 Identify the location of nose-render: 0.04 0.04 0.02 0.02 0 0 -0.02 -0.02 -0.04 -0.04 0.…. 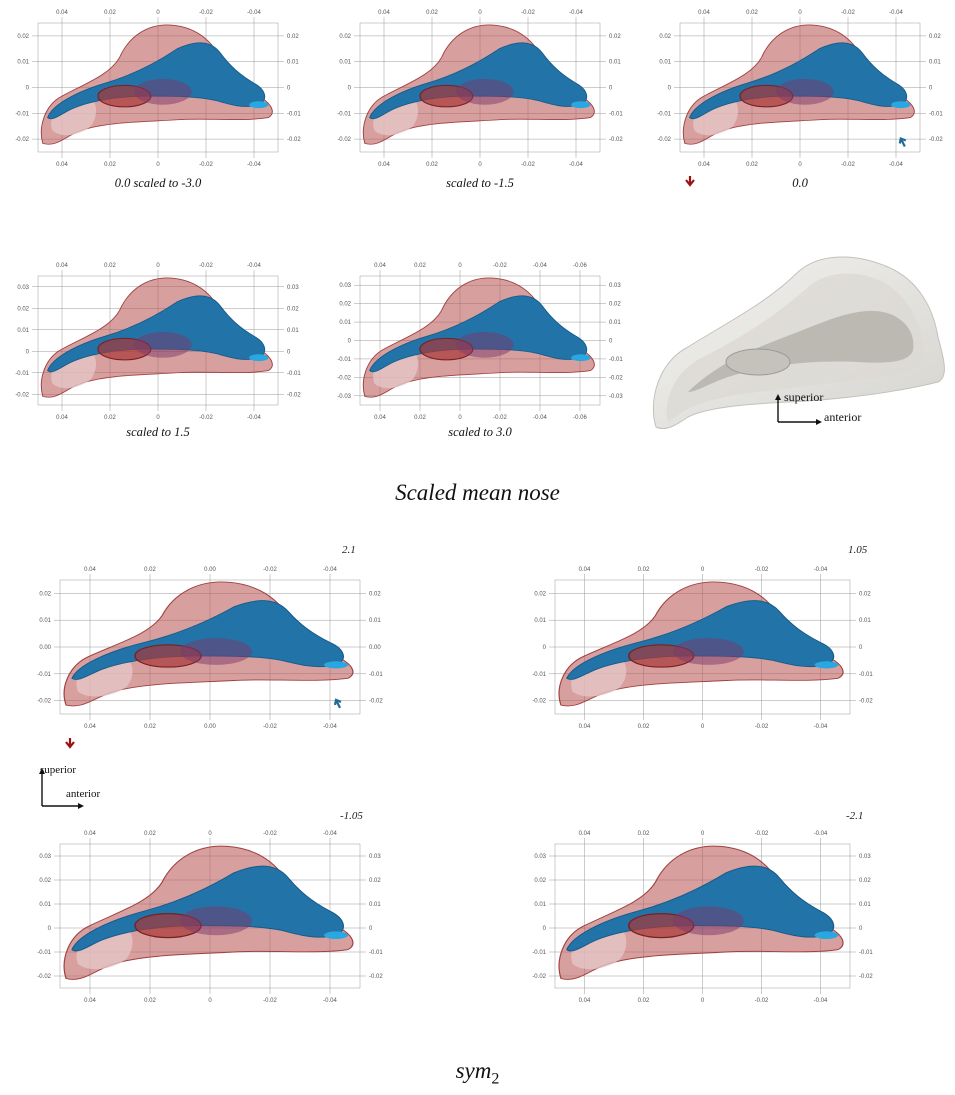
(702, 917).